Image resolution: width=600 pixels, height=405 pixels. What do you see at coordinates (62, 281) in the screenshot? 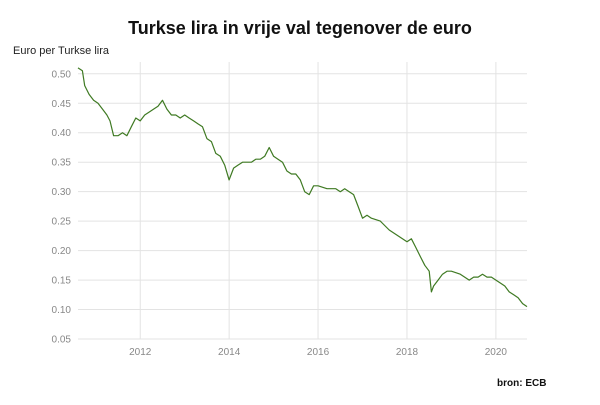
I see `y-tick-label: 0.15` at bounding box center [62, 281].